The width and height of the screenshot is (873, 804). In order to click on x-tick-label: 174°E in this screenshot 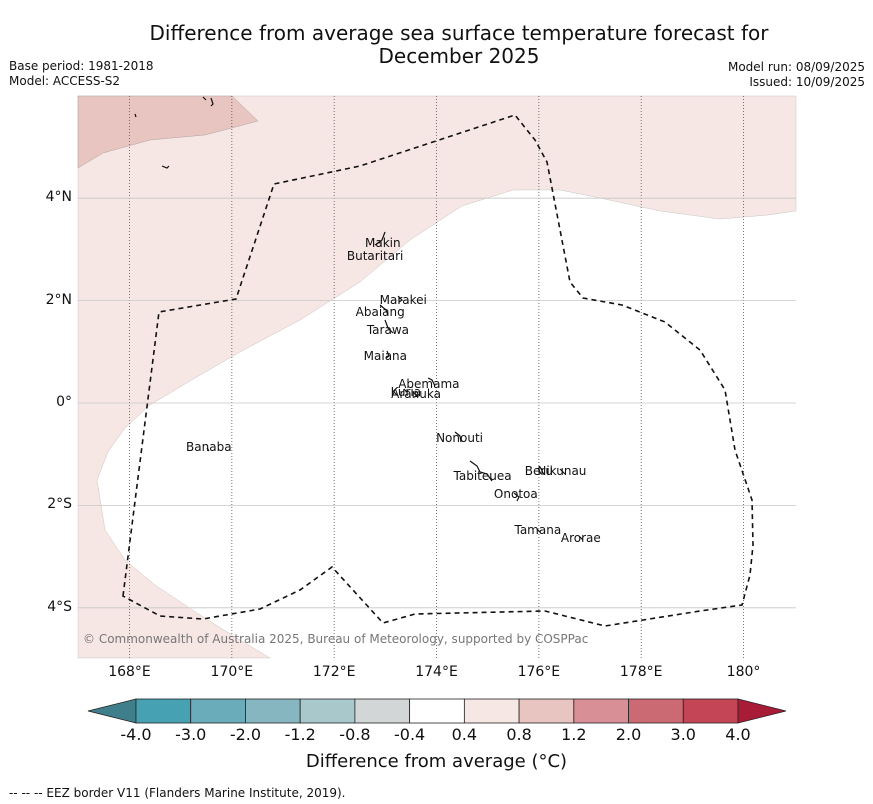, I will do `click(436, 672)`.